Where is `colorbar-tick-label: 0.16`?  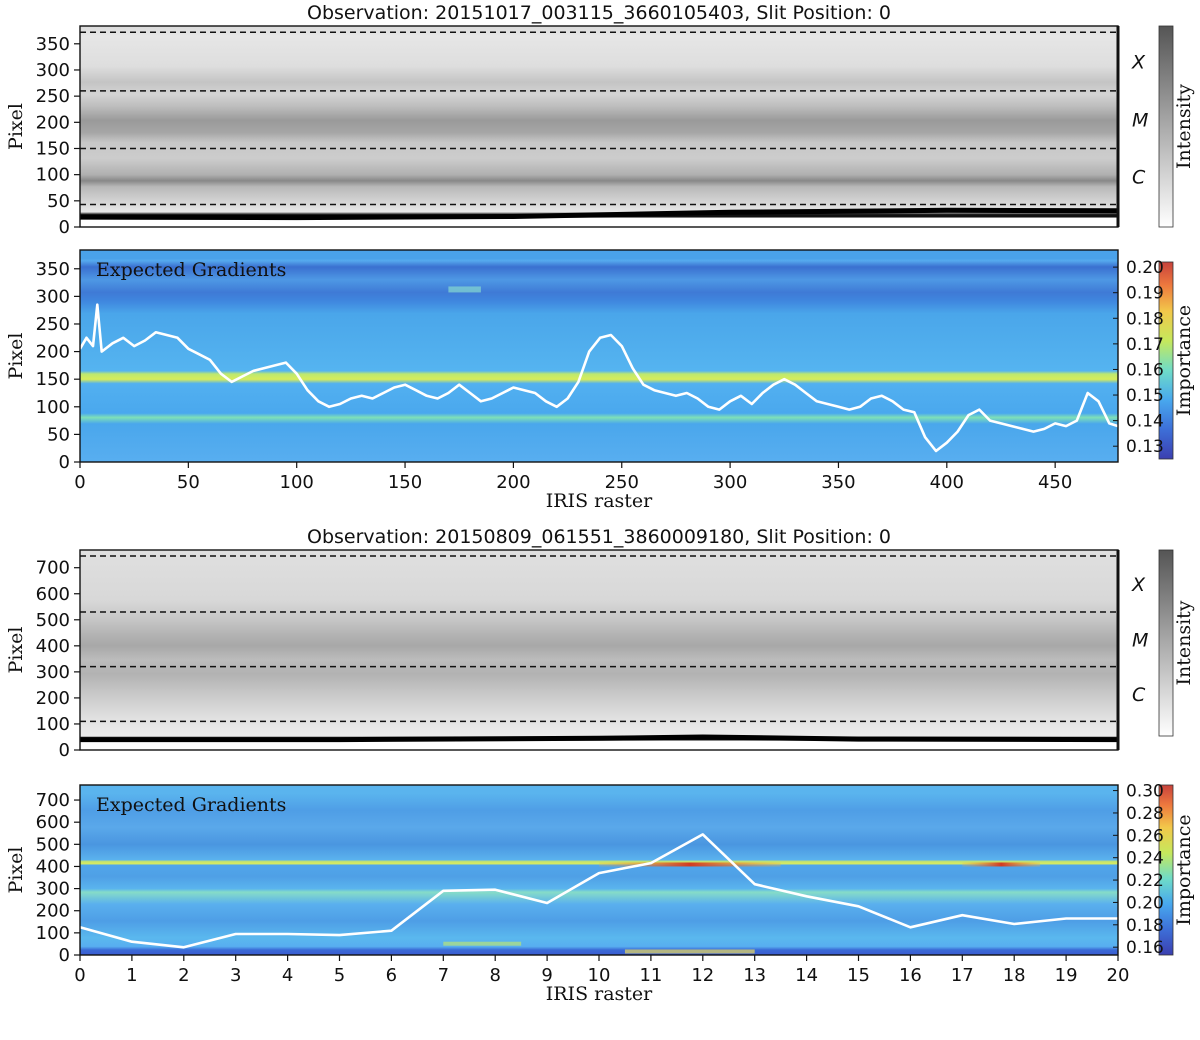
colorbar-tick-label: 0.16 is located at coordinates (1145, 370).